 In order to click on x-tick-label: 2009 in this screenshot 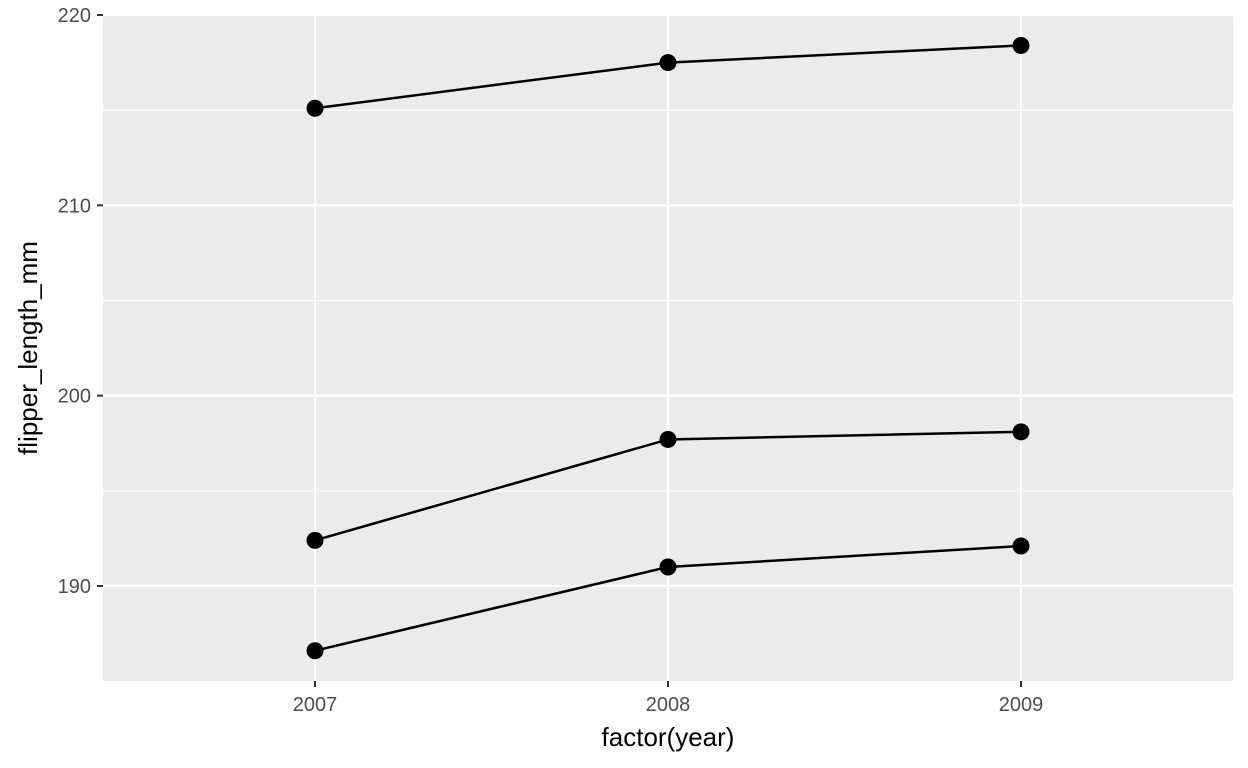, I will do `click(1021, 705)`.